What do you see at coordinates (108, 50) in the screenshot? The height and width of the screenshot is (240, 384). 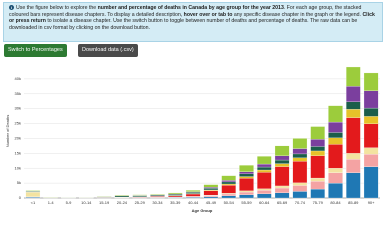 I see `download-button: Download data (.csv)` at bounding box center [108, 50].